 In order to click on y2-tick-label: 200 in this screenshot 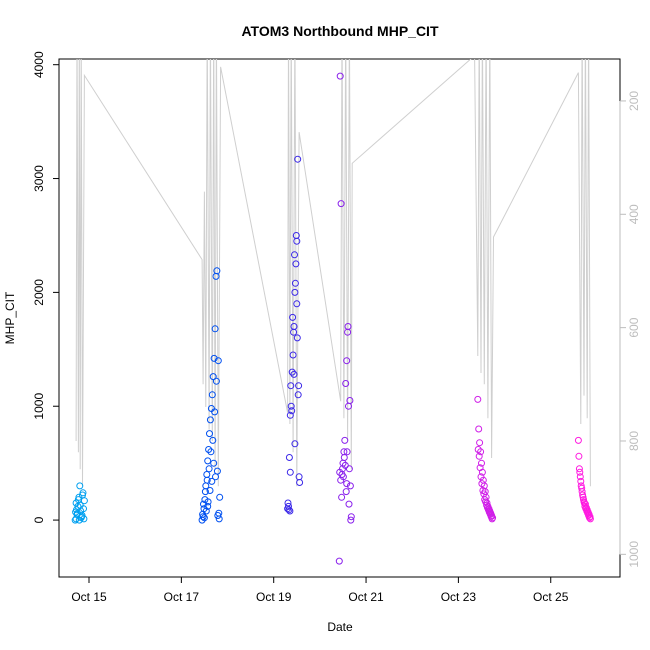, I will do `click(634, 101)`.